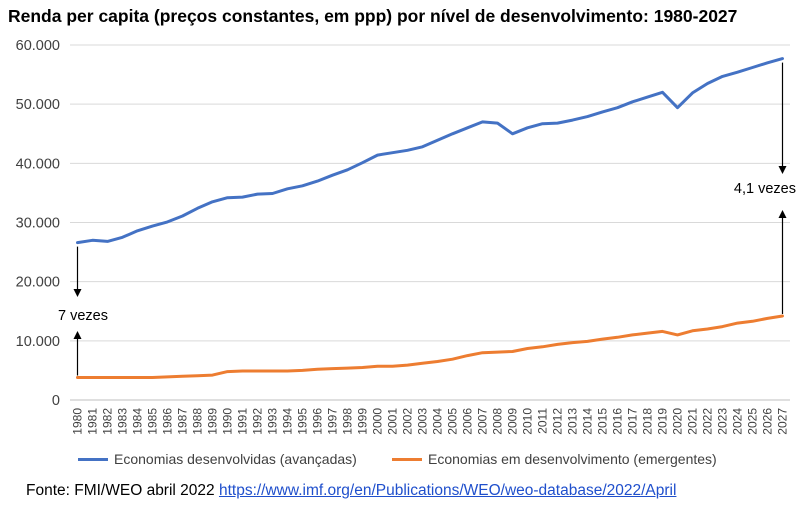  What do you see at coordinates (498, 421) in the screenshot?
I see `x-tick-label: 2008` at bounding box center [498, 421].